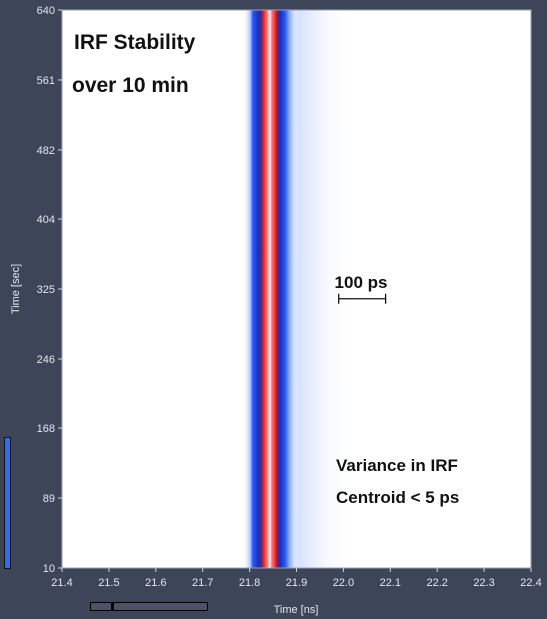 This screenshot has width=547, height=619. I want to click on intensity-colorbar, so click(7, 503).